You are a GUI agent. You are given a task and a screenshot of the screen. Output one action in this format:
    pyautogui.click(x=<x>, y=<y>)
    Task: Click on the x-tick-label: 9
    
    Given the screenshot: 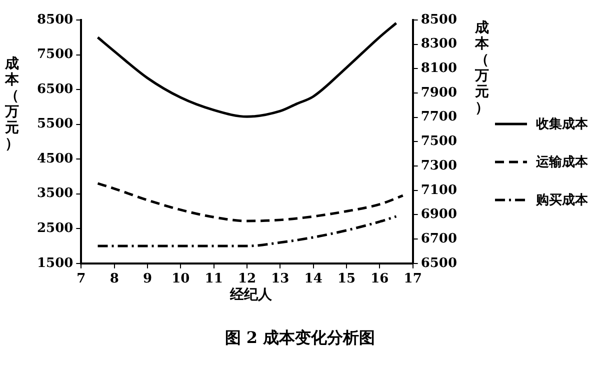 What is the action you would take?
    pyautogui.click(x=147, y=279)
    